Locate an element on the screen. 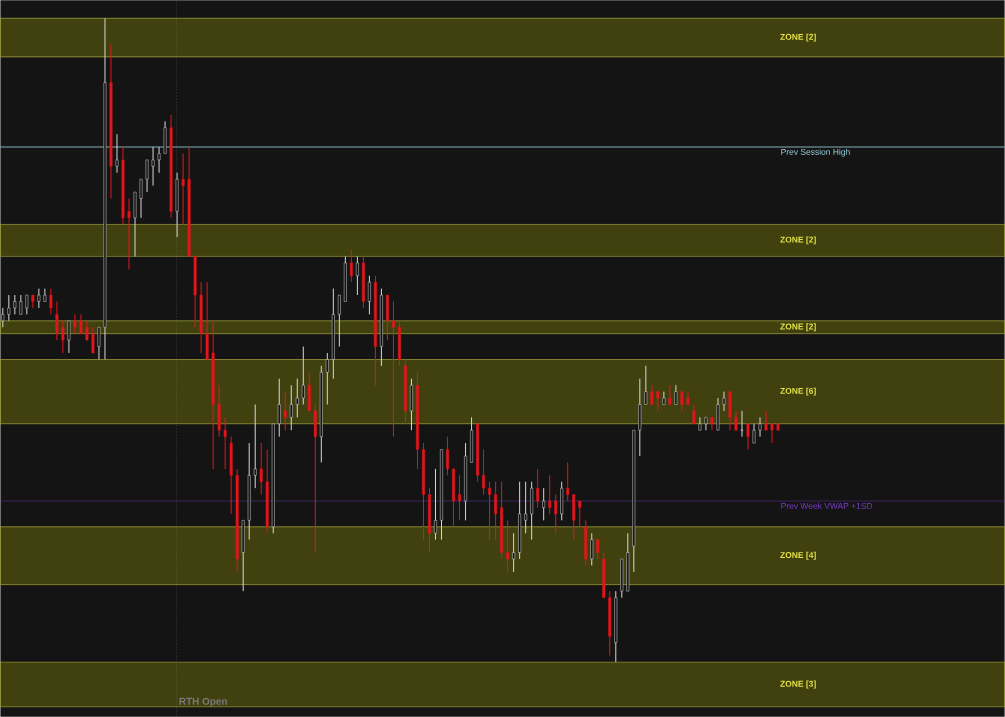 This screenshot has width=1005, height=717. band-label: ZONE [3] is located at coordinates (798, 684).